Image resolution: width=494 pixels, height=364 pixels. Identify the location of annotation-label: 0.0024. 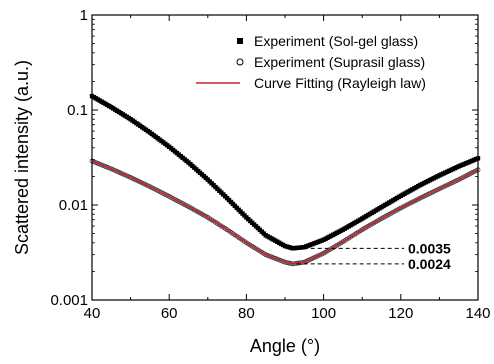
(429, 264).